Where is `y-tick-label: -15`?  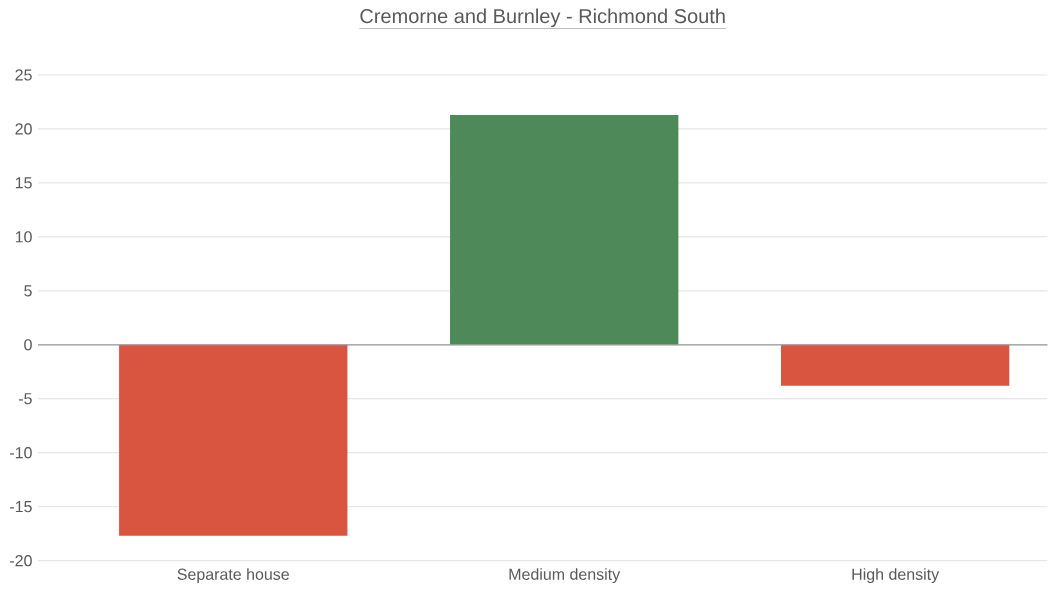 y-tick-label: -15 is located at coordinates (21, 507).